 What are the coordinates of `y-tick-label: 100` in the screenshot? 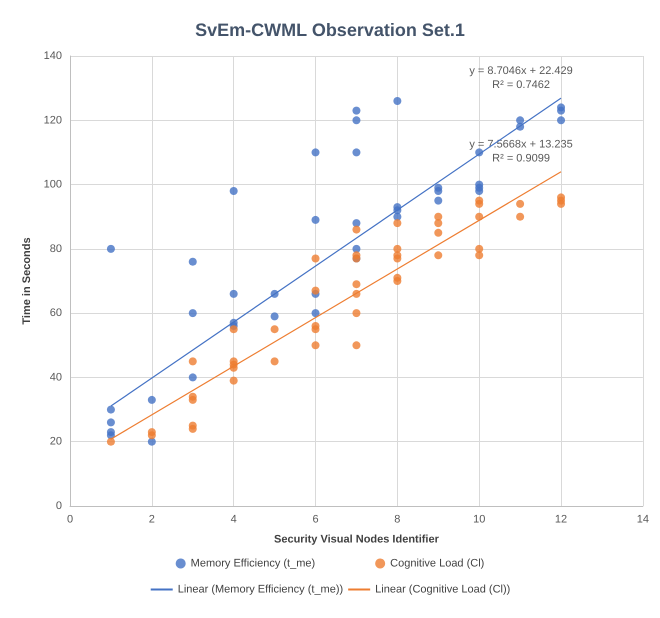 It's located at (53, 184).